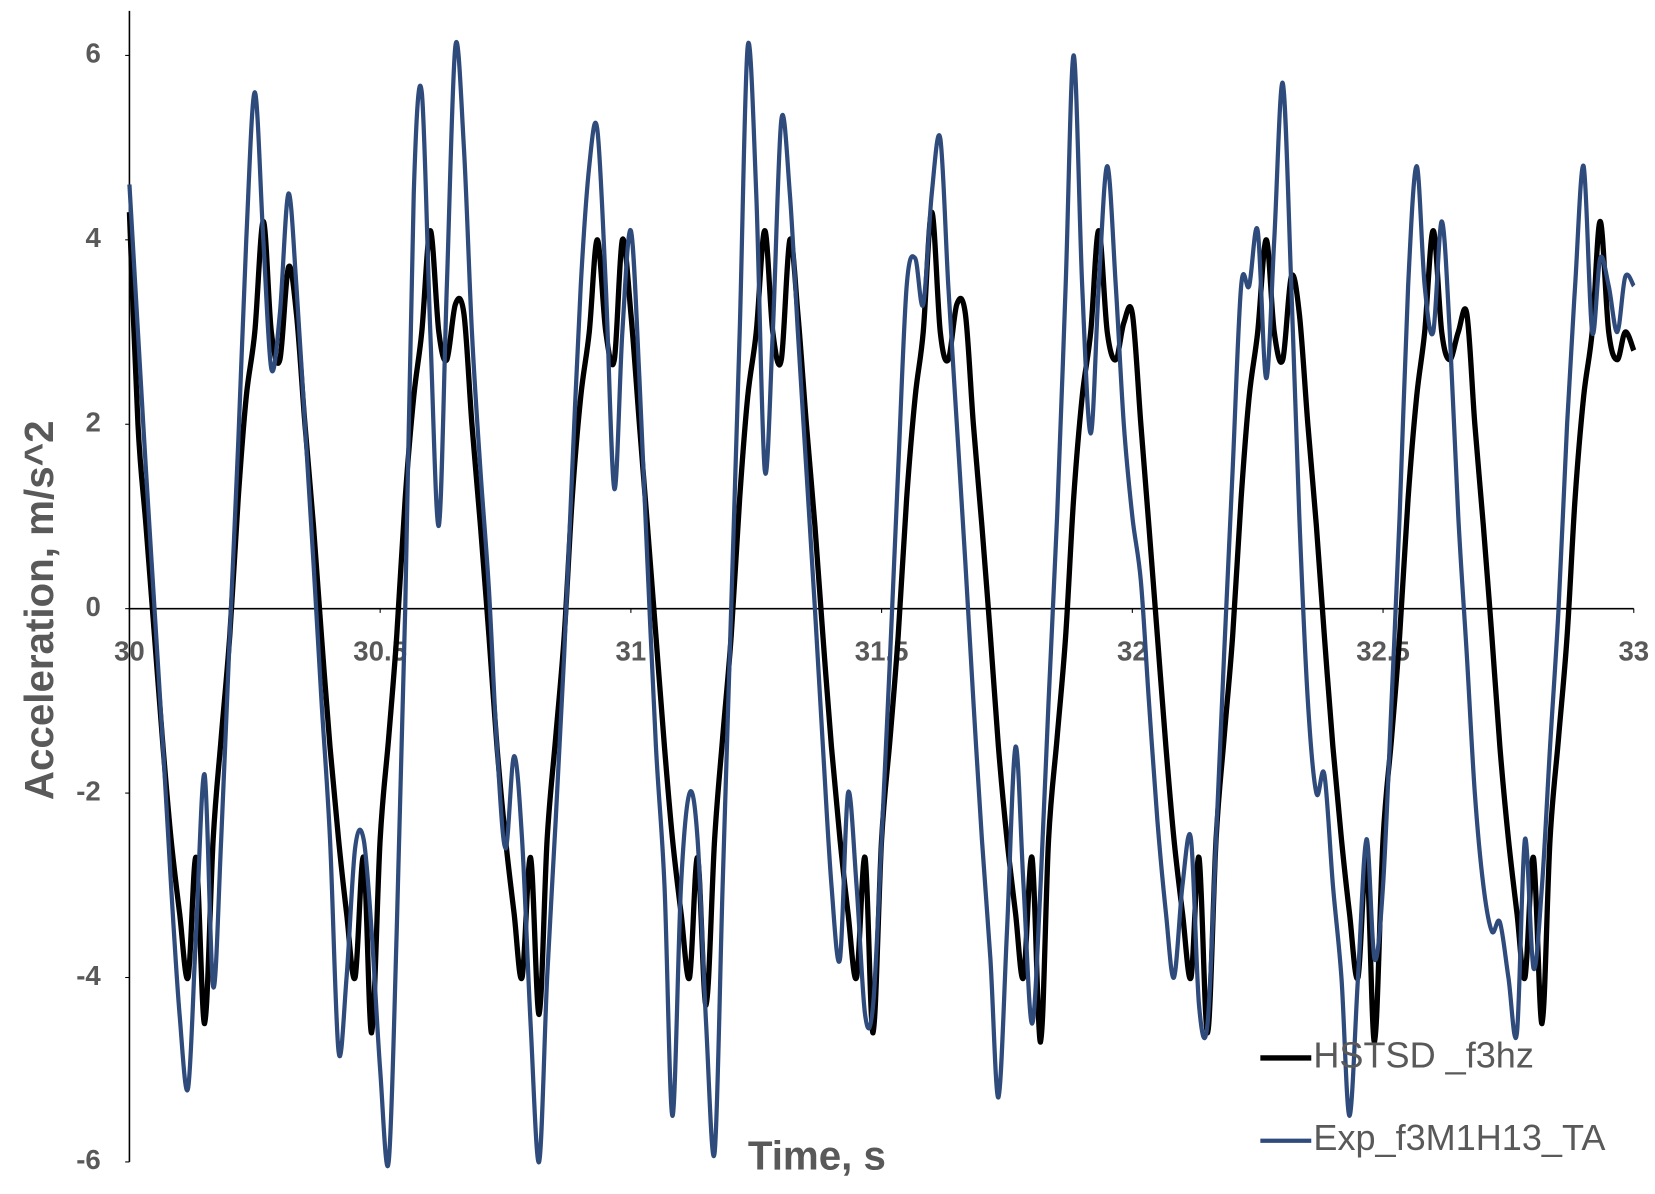 The width and height of the screenshot is (1655, 1194). Describe the element at coordinates (1423, 1054) in the screenshot. I see `legend-label: HSTSD _f3hz` at that location.